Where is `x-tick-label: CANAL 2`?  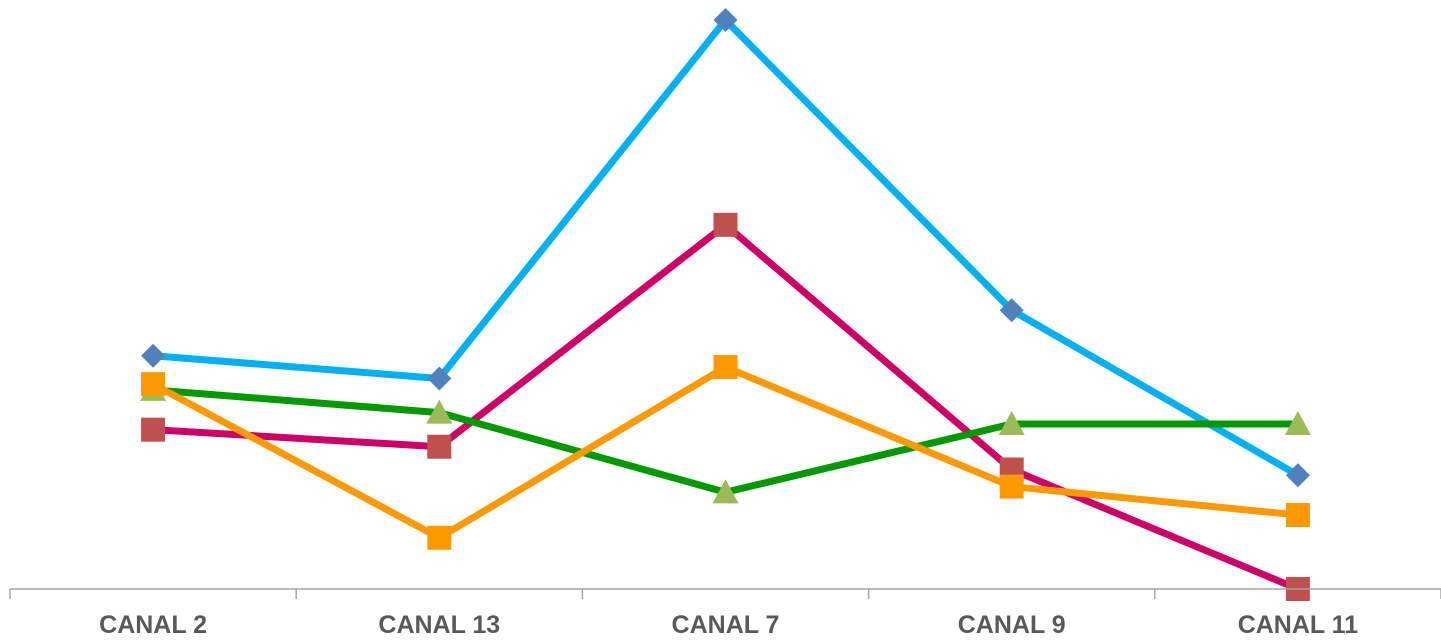
x-tick-label: CANAL 2 is located at coordinates (153, 625).